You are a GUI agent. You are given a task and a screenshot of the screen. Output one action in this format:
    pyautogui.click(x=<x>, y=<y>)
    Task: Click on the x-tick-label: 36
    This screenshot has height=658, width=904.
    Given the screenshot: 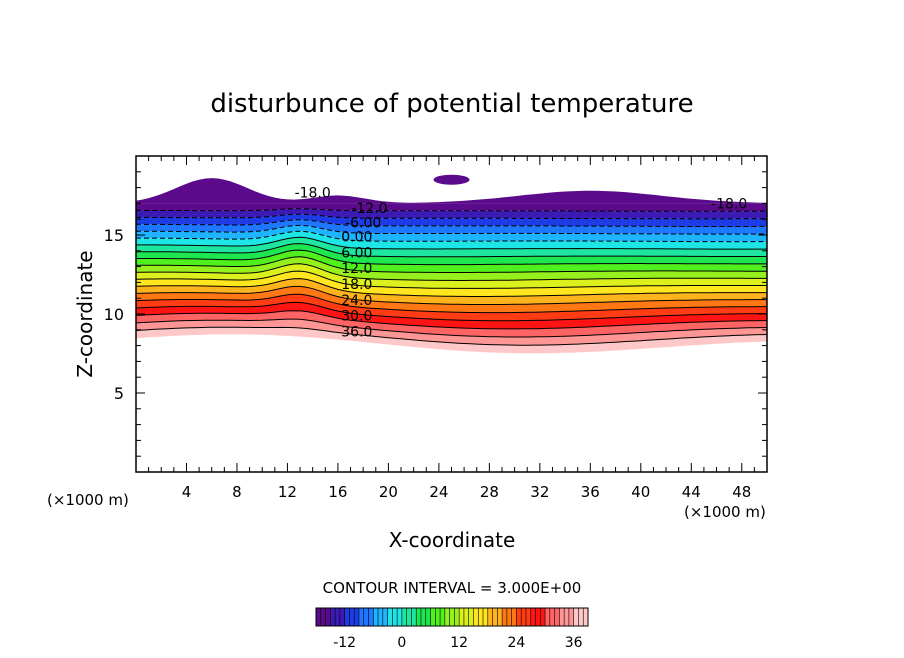 What is the action you would take?
    pyautogui.click(x=590, y=492)
    